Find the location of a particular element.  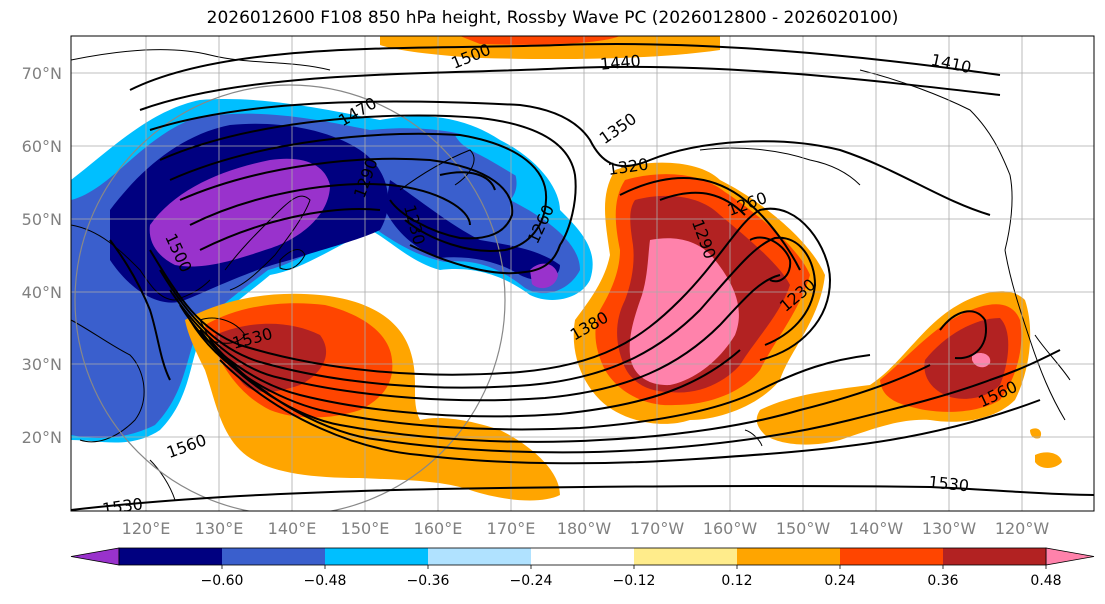

lon-label: 120°E is located at coordinates (146, 528).